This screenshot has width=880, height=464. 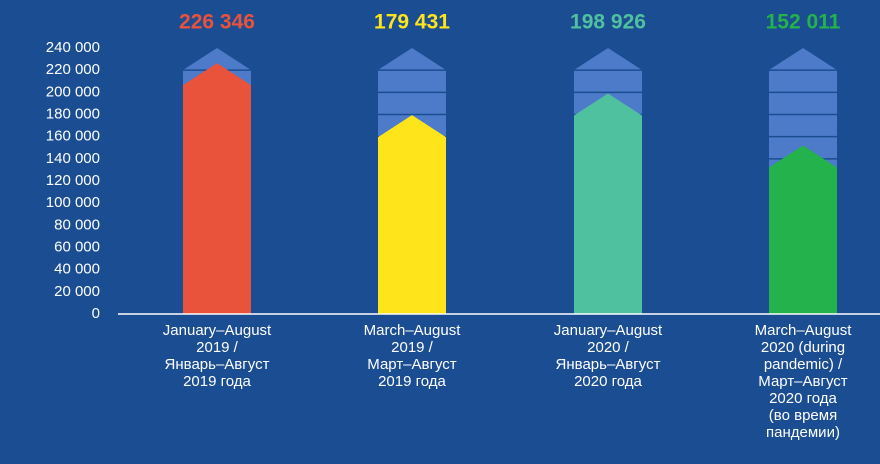 What do you see at coordinates (73, 113) in the screenshot?
I see `y-tick-label: 180 000` at bounding box center [73, 113].